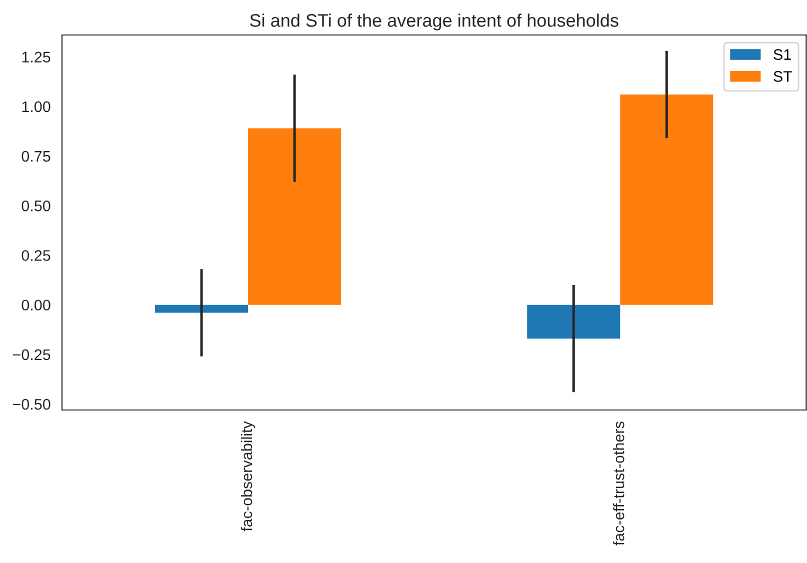  What do you see at coordinates (36, 255) in the screenshot?
I see `y-tick-label: 0.25` at bounding box center [36, 255].